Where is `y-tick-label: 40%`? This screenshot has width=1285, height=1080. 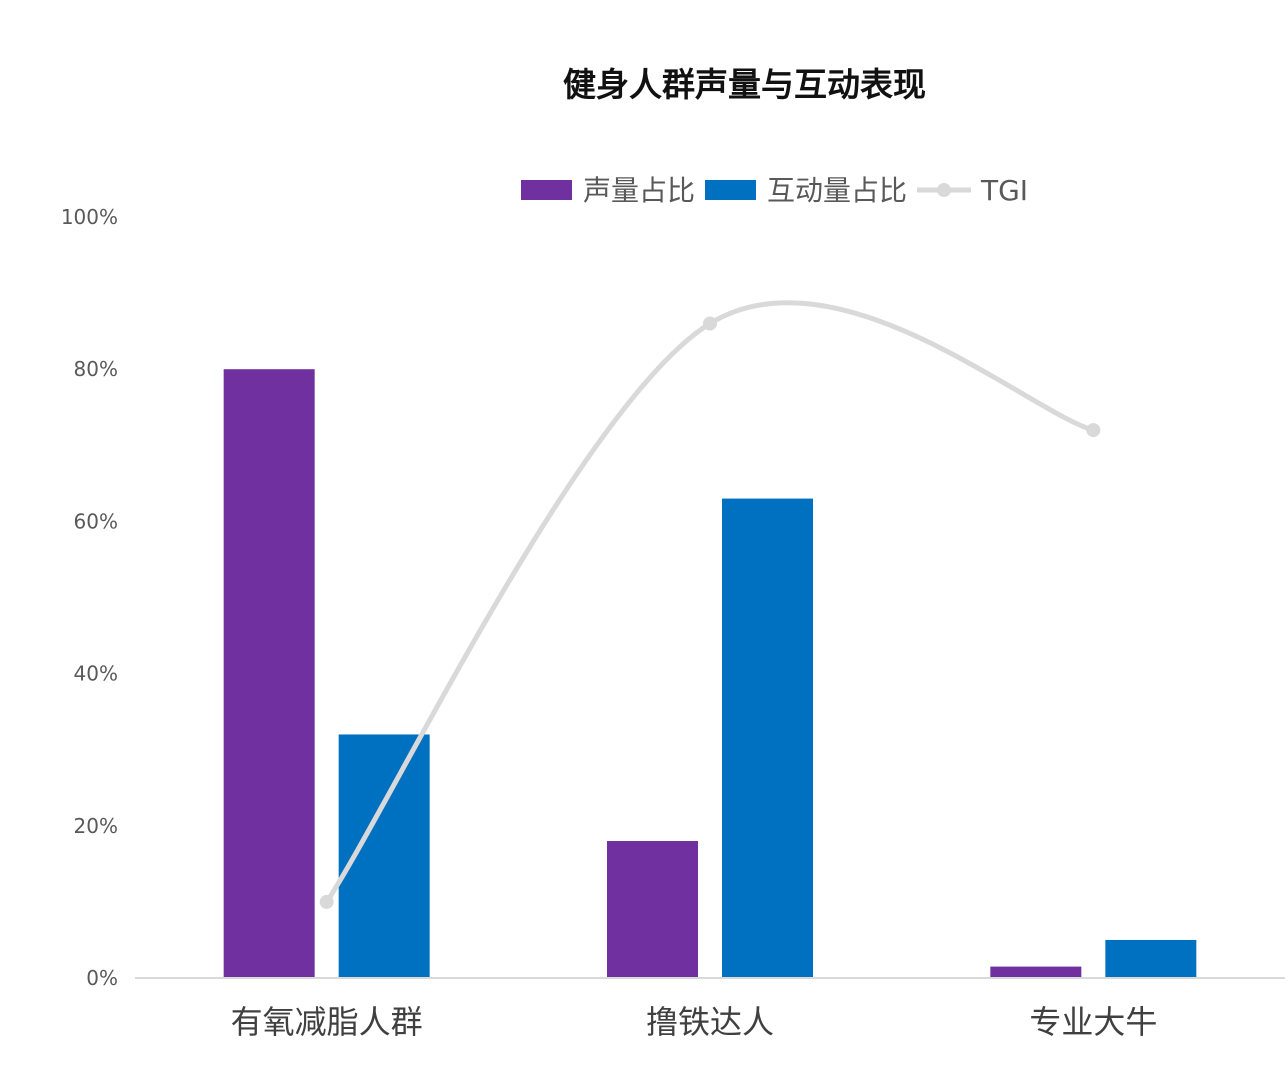
y-tick-label: 40% is located at coordinates (96, 674).